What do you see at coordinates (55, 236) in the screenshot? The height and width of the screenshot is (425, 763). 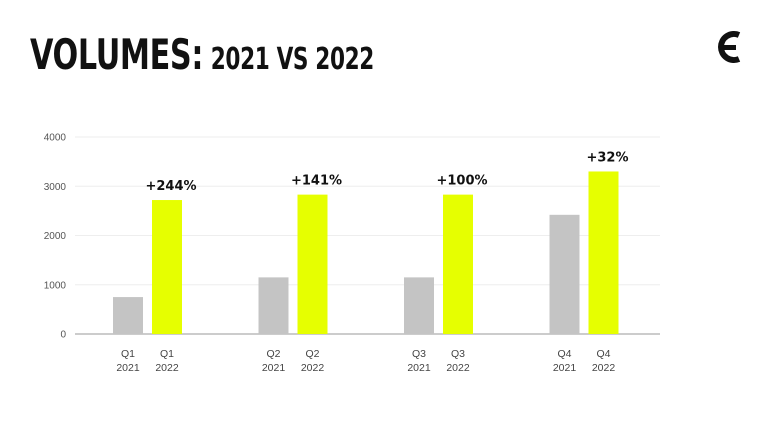 I see `y-tick-label: 2000` at bounding box center [55, 236].